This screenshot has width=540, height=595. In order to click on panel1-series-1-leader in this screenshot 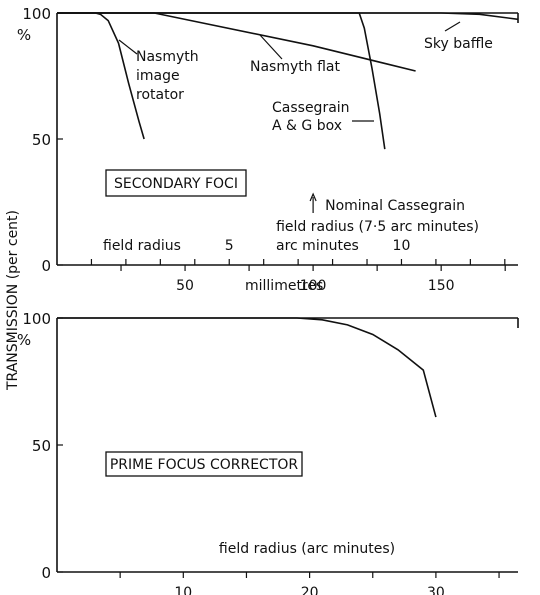, I will do `click(128, 47)`.